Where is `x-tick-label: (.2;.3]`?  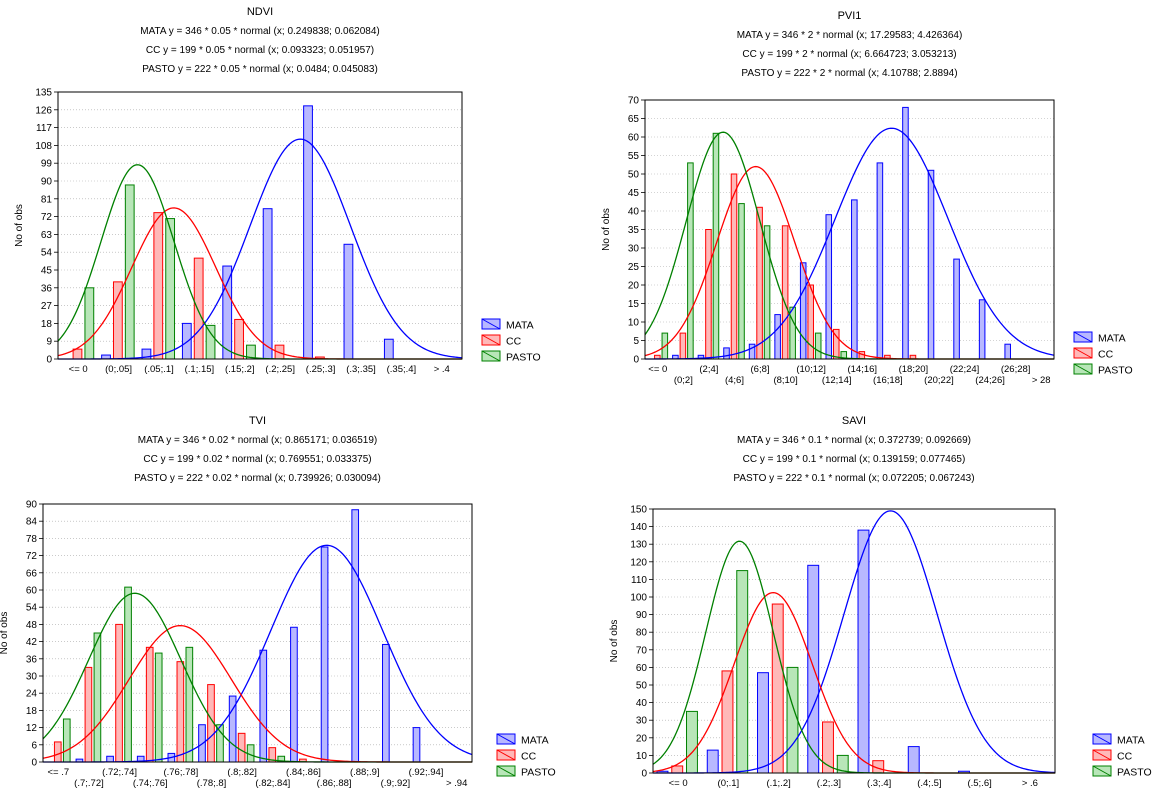 x-tick-label: (.2;.3] is located at coordinates (829, 783).